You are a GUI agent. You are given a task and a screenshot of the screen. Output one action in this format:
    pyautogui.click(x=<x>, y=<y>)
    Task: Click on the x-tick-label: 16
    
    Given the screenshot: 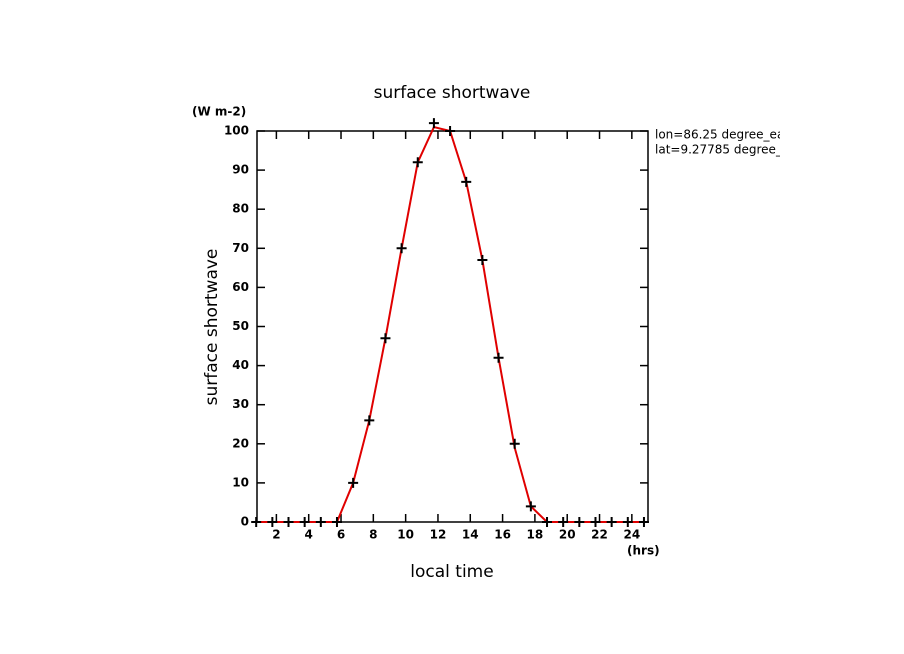 What is the action you would take?
    pyautogui.click(x=502, y=535)
    